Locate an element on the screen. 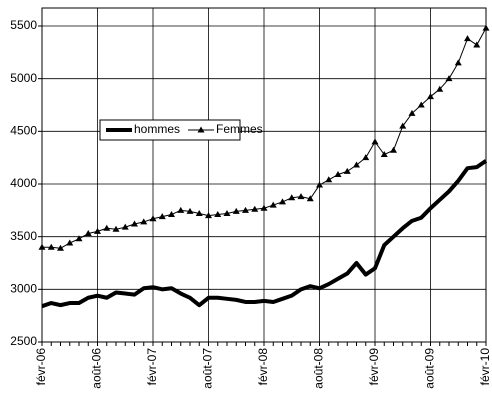 Image resolution: width=492 pixels, height=401 pixels. x-tick-label: août-09 is located at coordinates (430, 368).